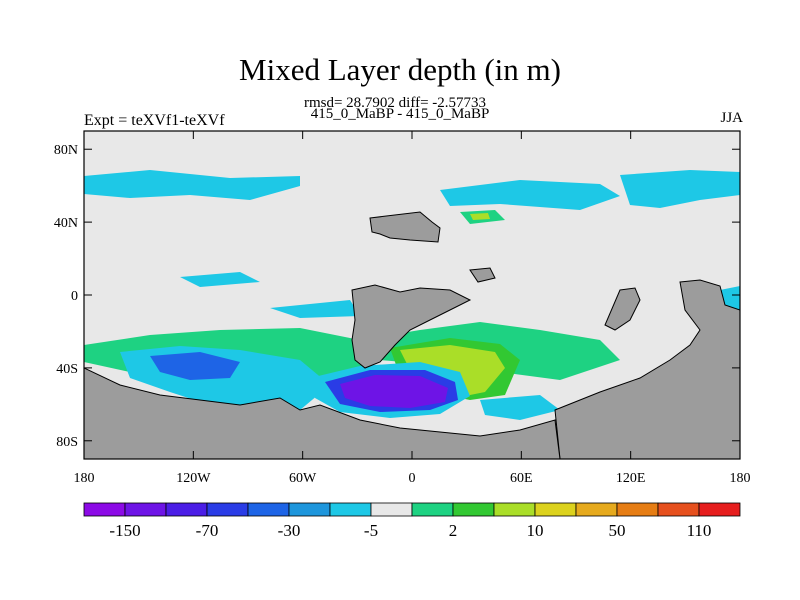  Describe the element at coordinates (530, 195) in the screenshot. I see `north-band-mid` at that location.